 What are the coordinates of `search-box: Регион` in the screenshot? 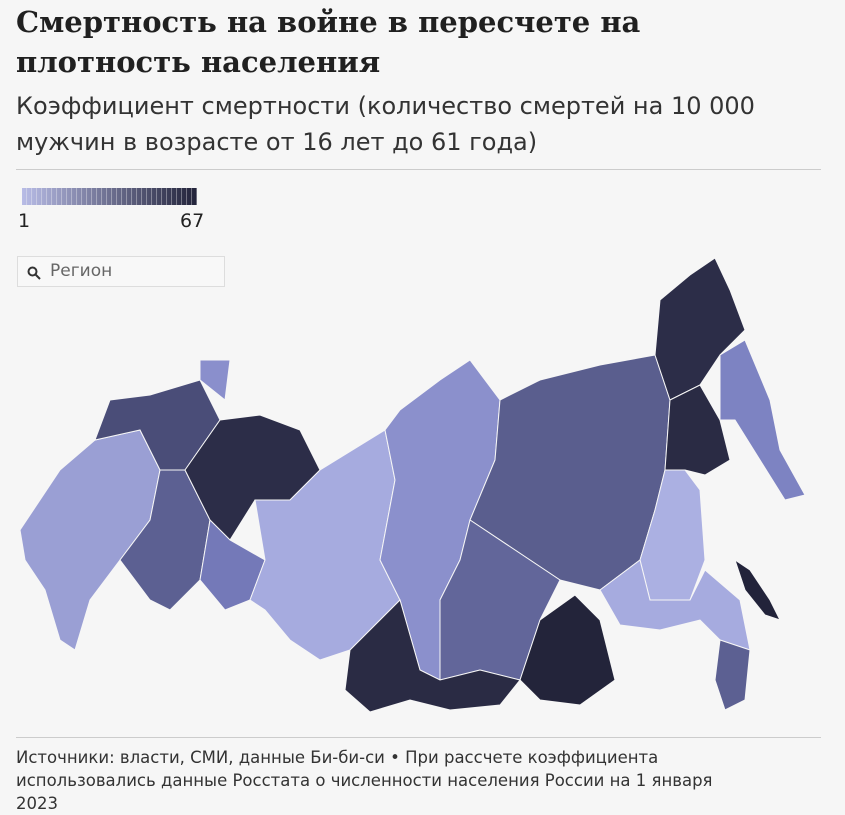 It's located at (121, 271).